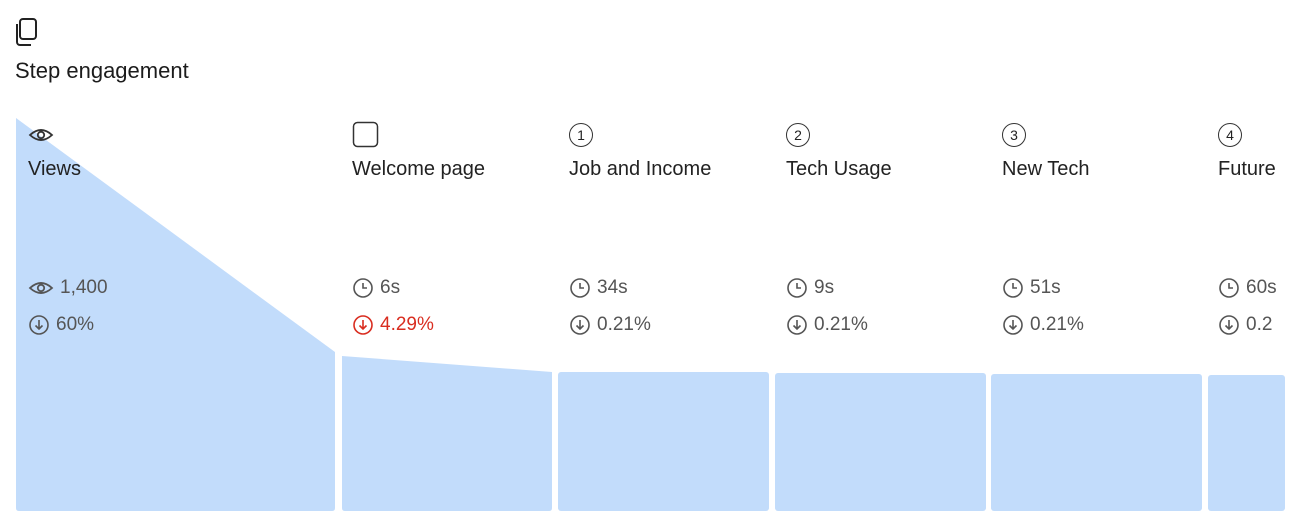 The height and width of the screenshot is (528, 1300). I want to click on step-stat: 34s, so click(598, 288).